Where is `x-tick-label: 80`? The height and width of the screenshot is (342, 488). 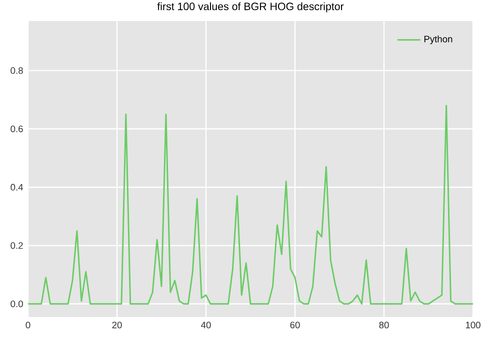 x-tick-label: 80 is located at coordinates (384, 325).